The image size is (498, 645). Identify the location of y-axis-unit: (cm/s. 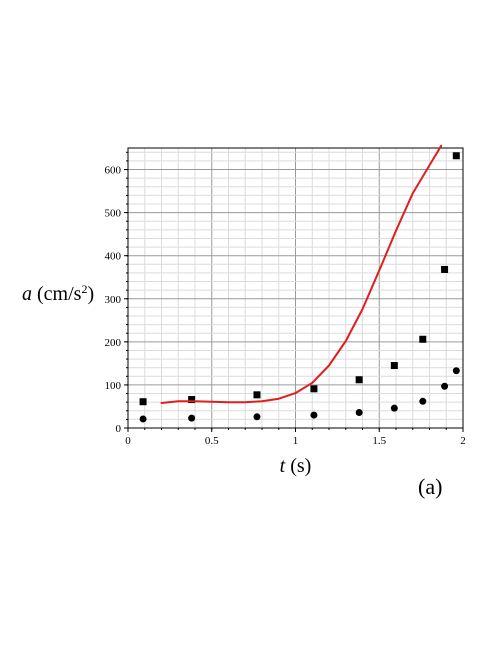
(57, 294).